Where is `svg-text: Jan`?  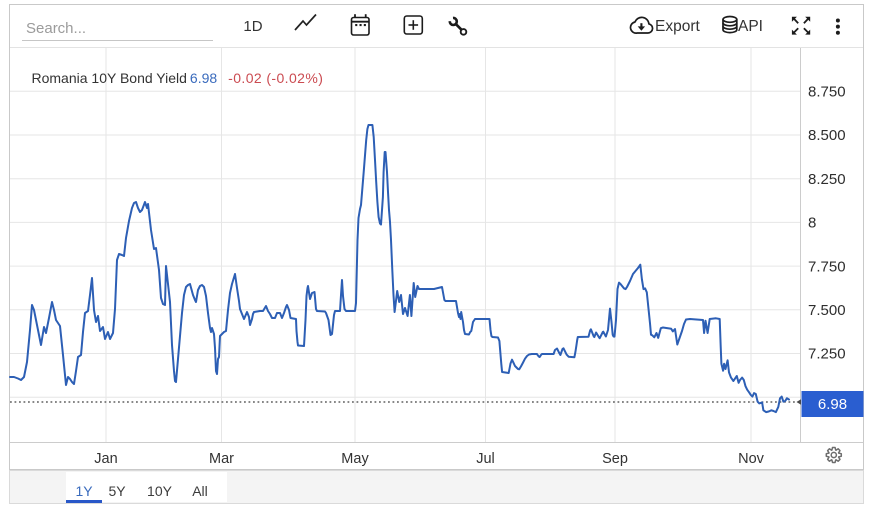 svg-text: Jan is located at coordinates (105, 459).